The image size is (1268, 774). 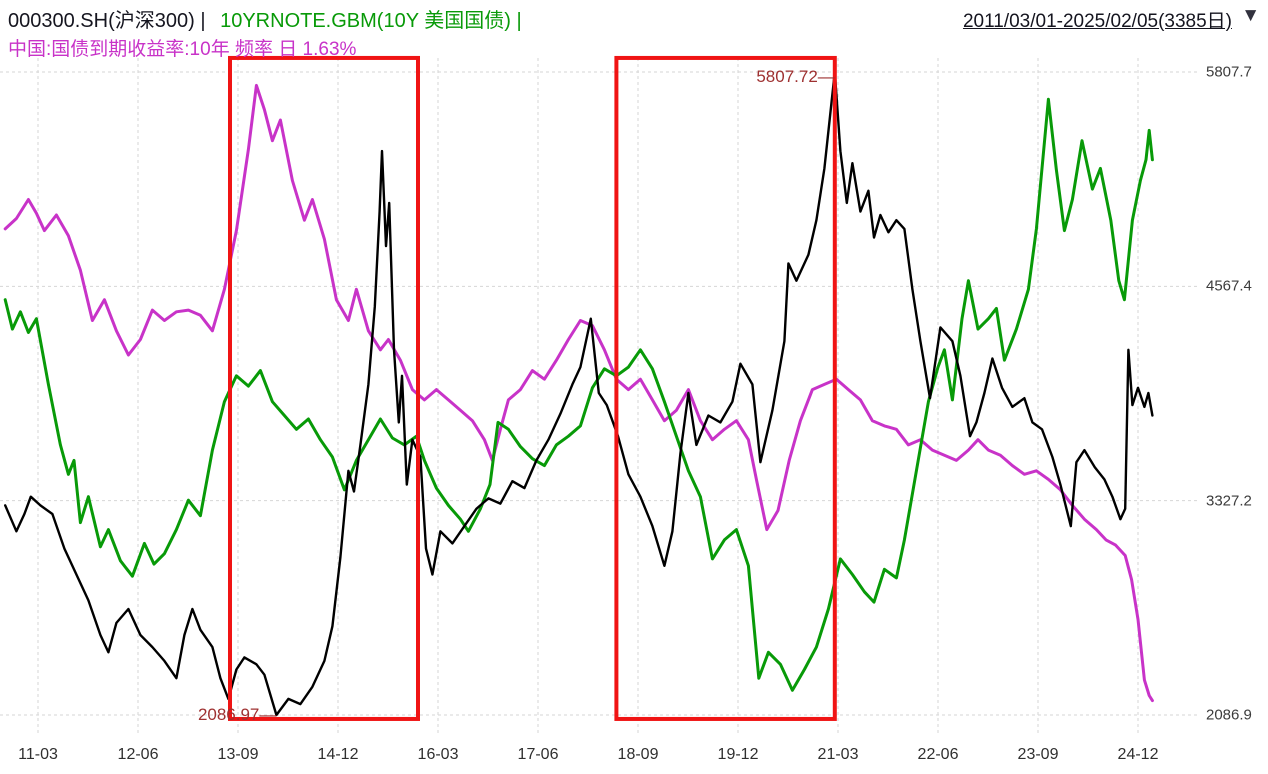 What do you see at coordinates (238, 754) in the screenshot?
I see `x-axis-label: 13-09` at bounding box center [238, 754].